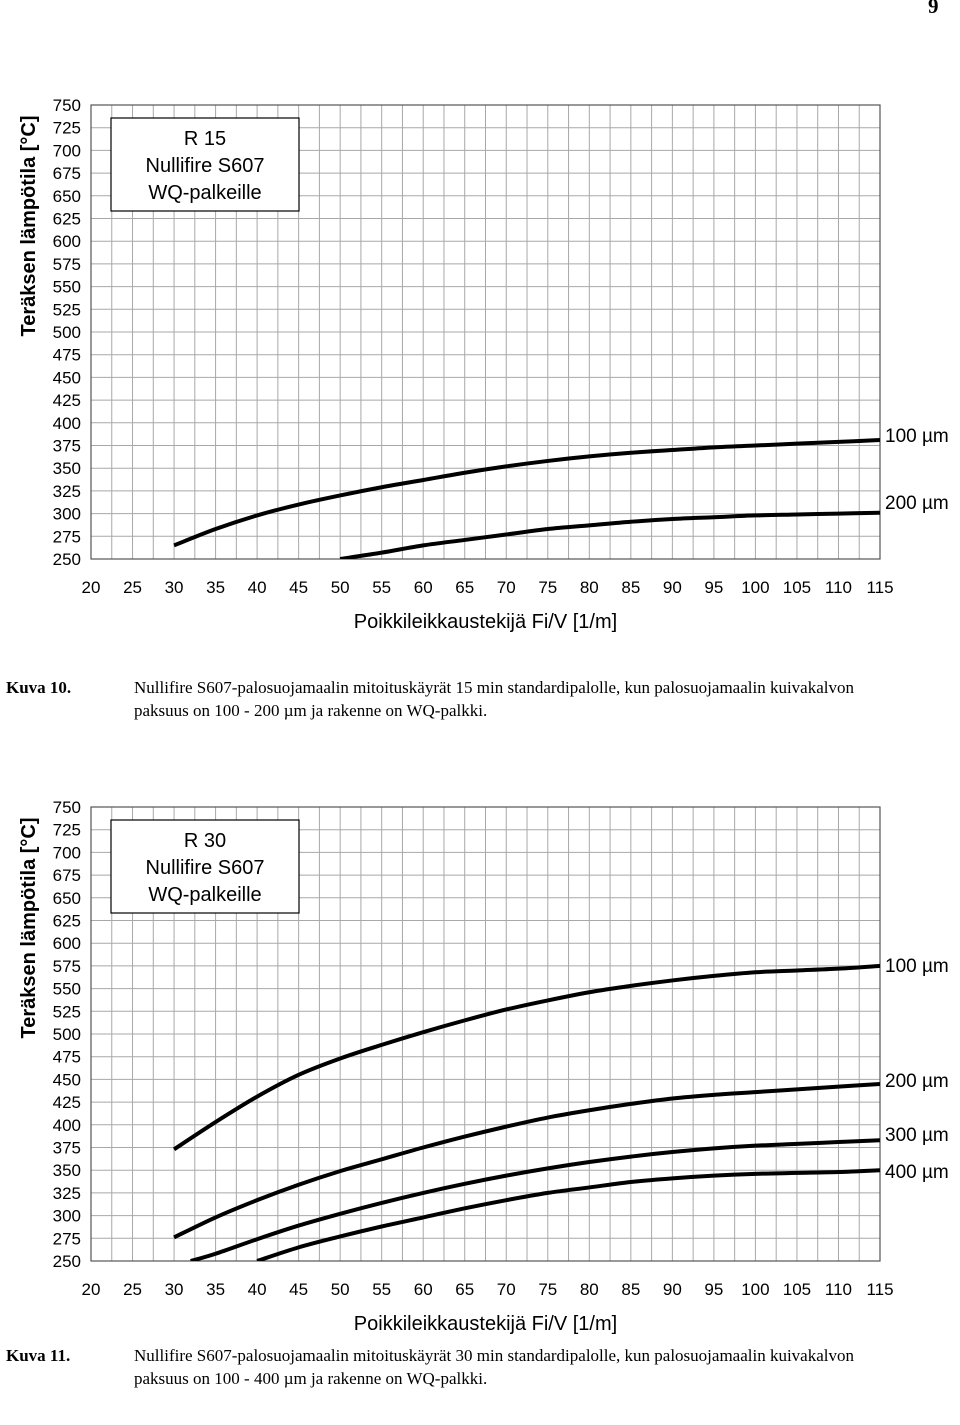 This screenshot has width=960, height=1425. Describe the element at coordinates (464, 1289) in the screenshot. I see `x-tick-label: 65` at that location.